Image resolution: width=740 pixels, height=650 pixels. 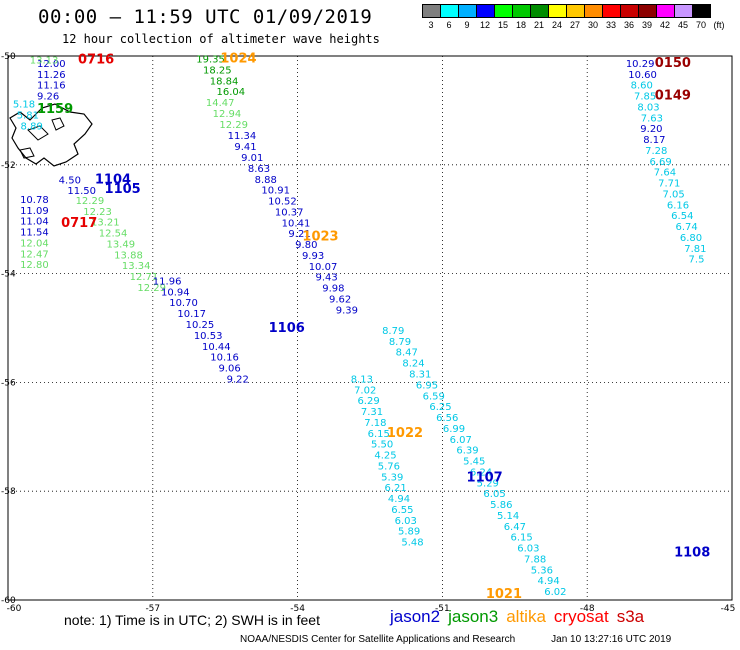 I want to click on wave-height-value: 9.20, so click(x=651, y=129).